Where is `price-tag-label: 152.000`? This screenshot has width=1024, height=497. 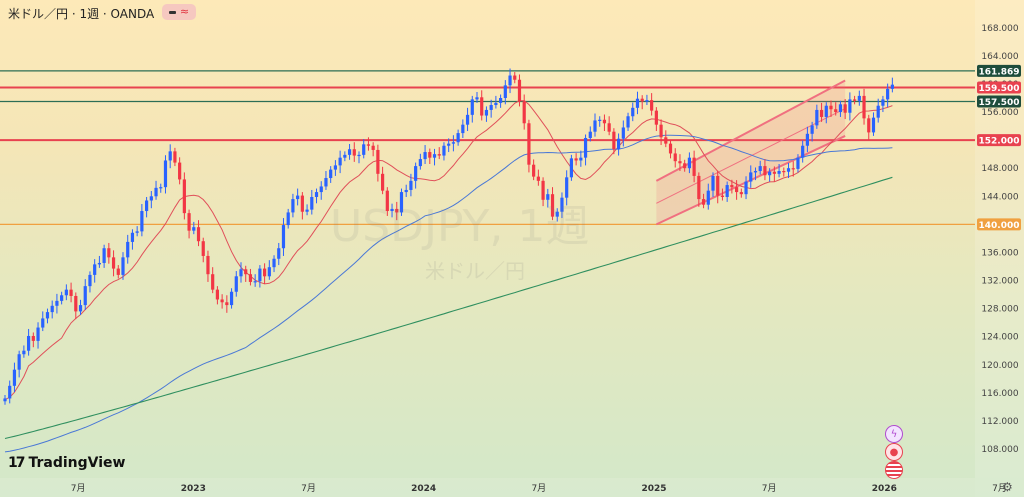
price-tag-label: 152.000 is located at coordinates (999, 142).